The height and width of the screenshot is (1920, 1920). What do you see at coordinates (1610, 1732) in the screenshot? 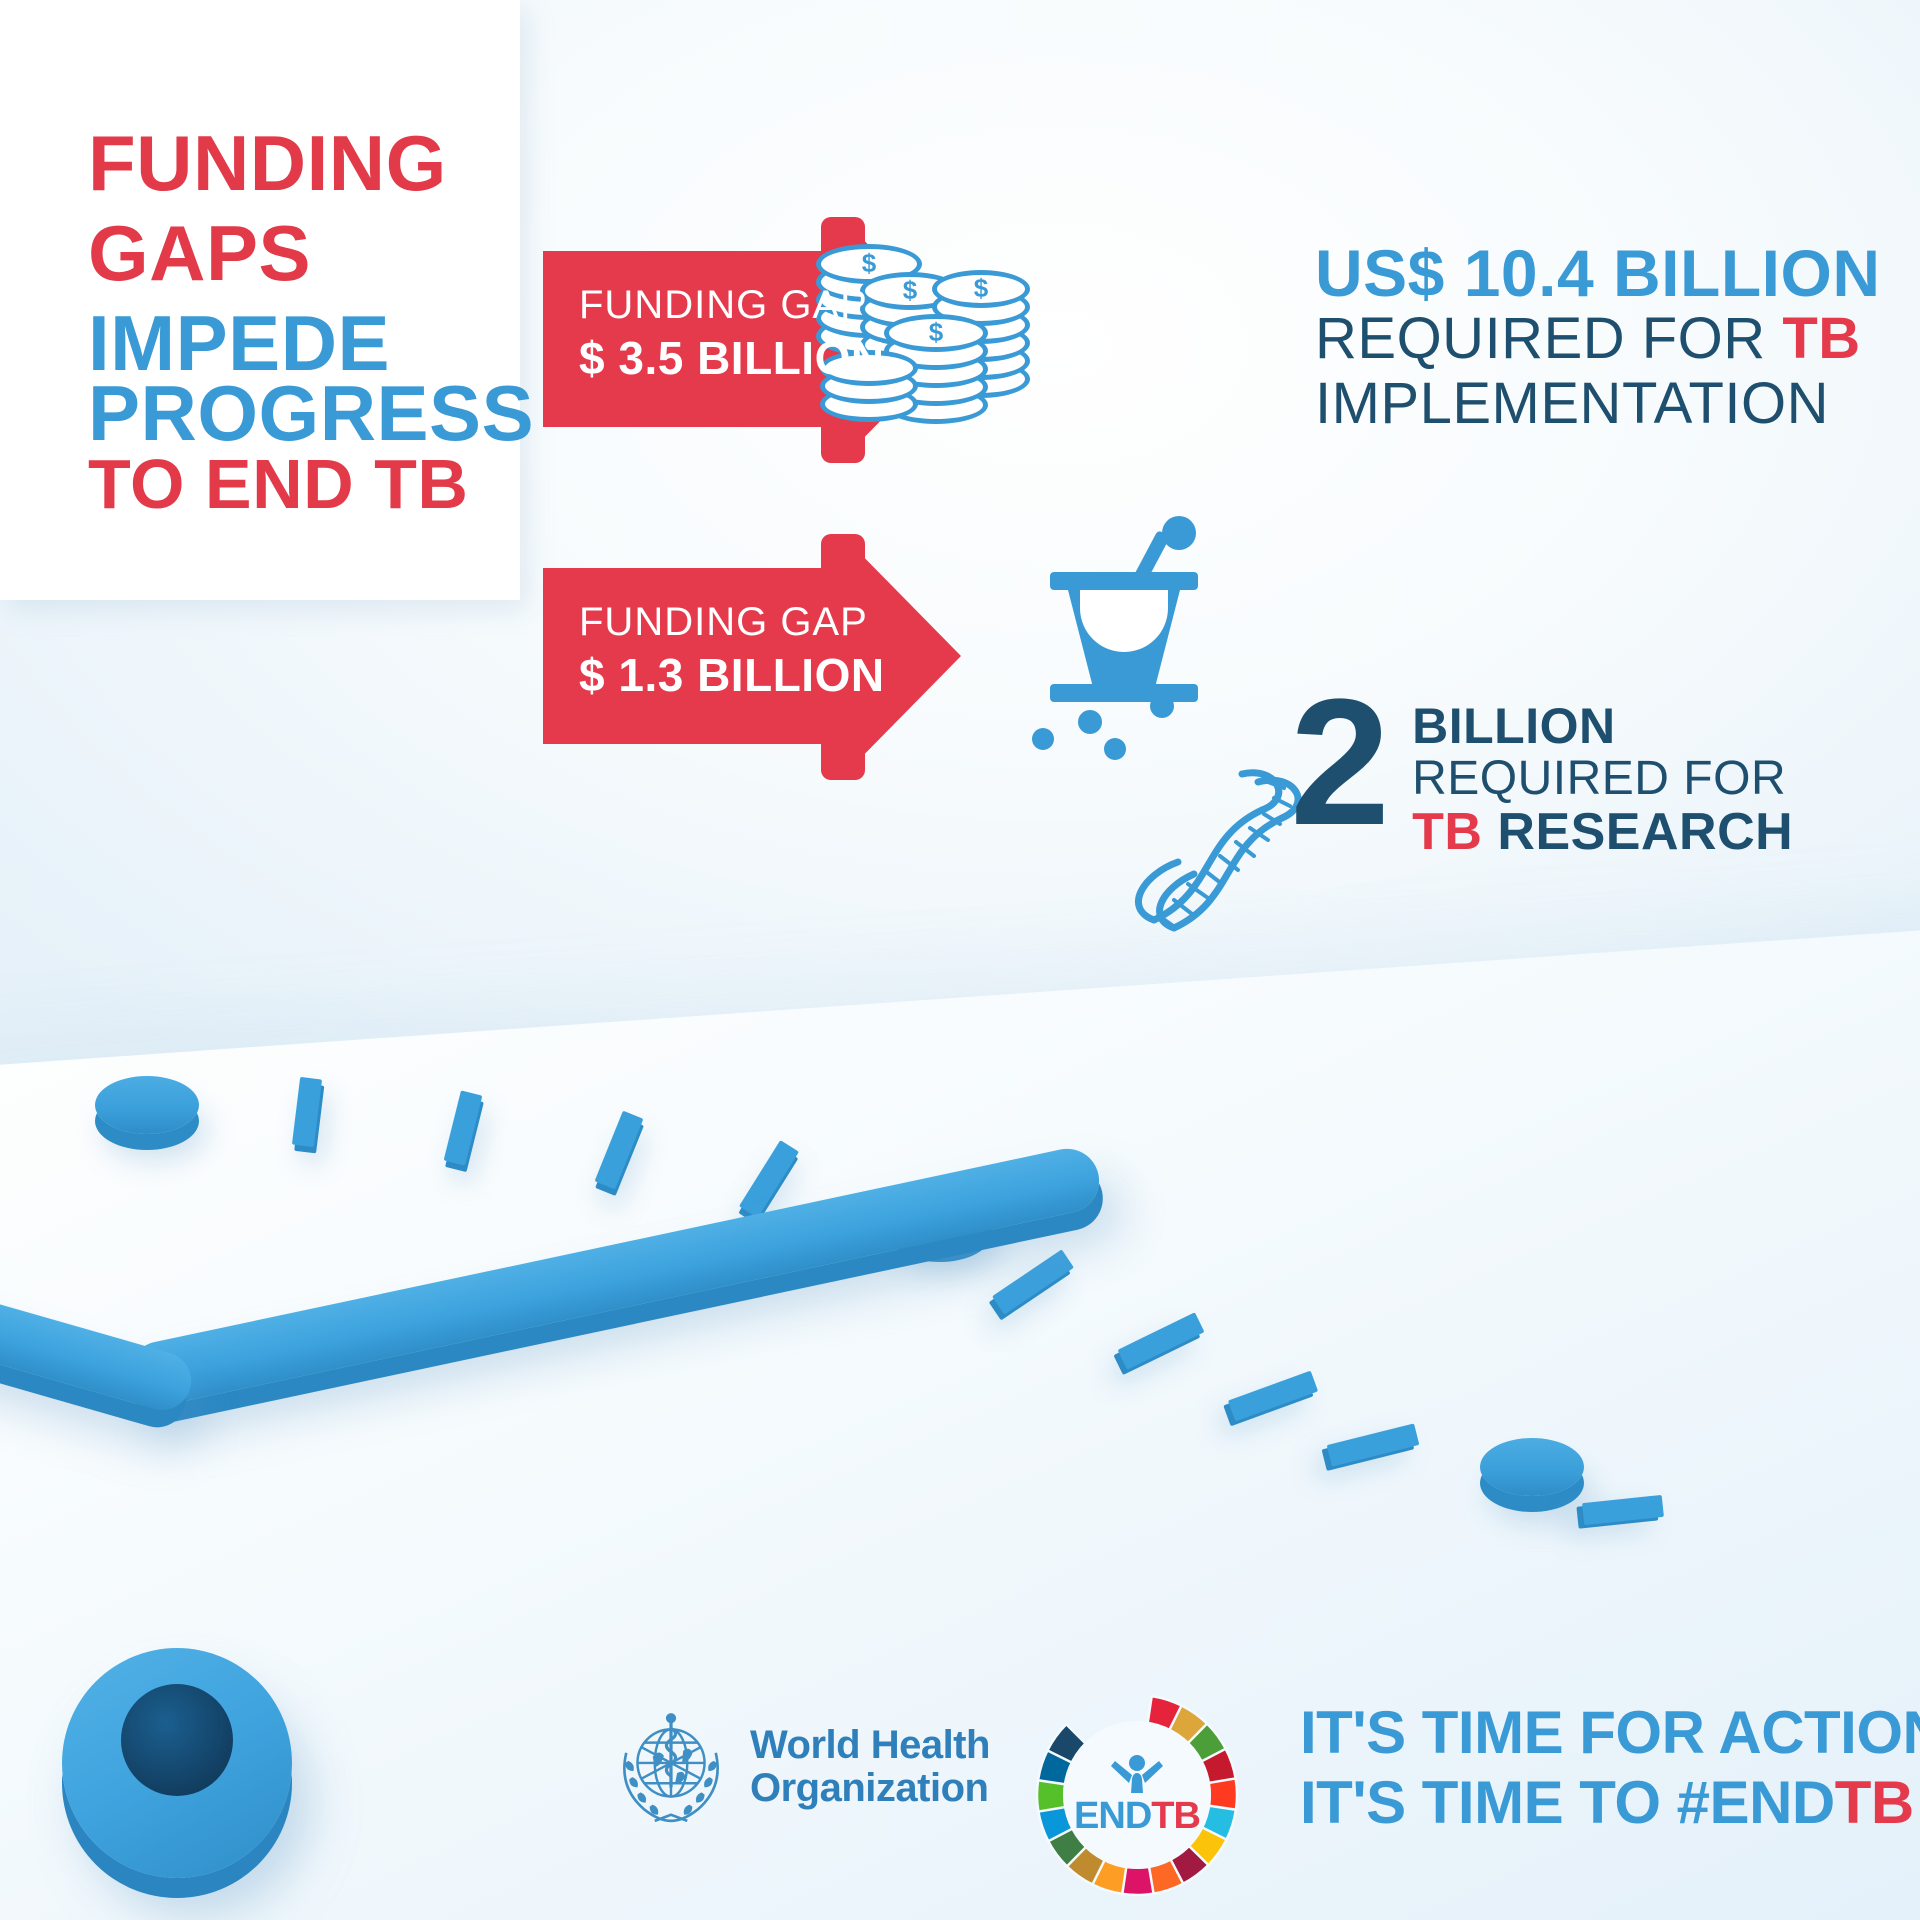
I see `tagline-line-1: IT'S TIME FOR ACTION` at bounding box center [1610, 1732].